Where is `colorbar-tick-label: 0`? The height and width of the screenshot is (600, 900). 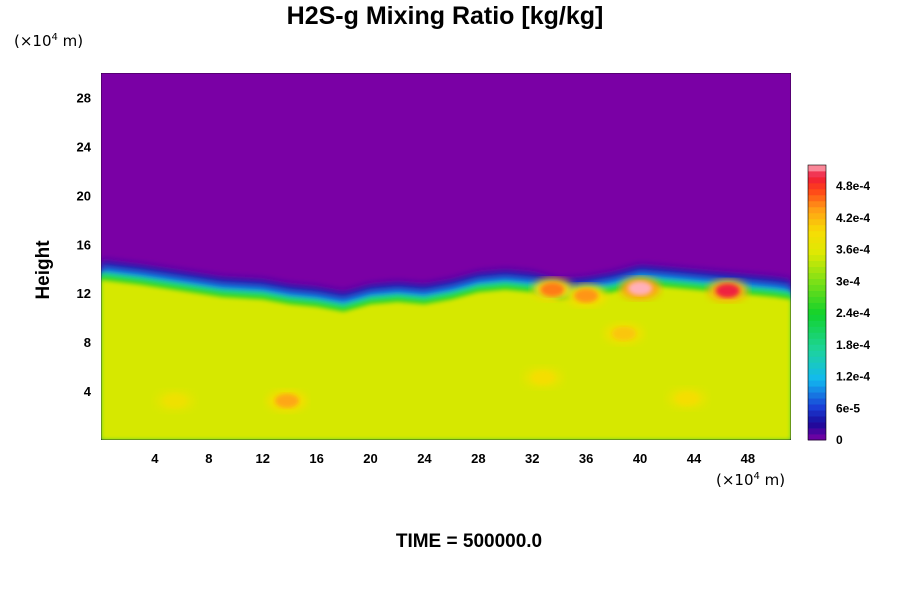
colorbar-tick-label: 0 is located at coordinates (839, 440).